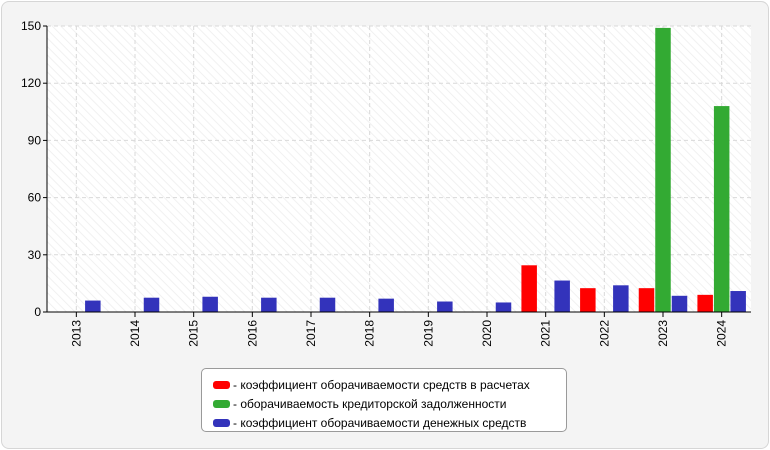  Describe the element at coordinates (604, 333) in the screenshot. I see `x-tick-label: 2022` at that location.